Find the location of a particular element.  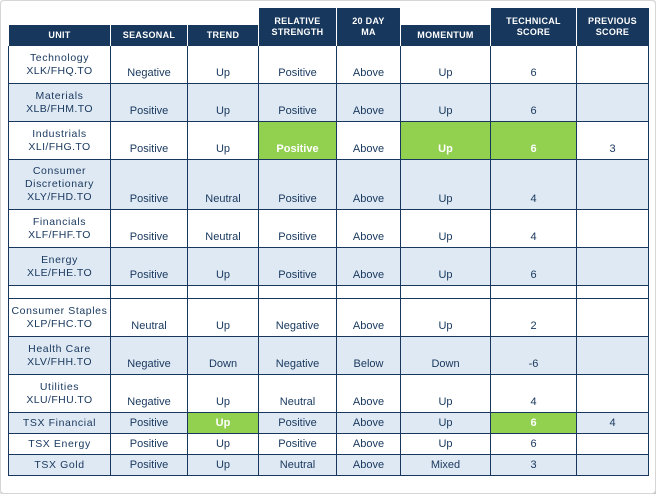

unit-ticker: XLE/FHE.TO is located at coordinates (59, 272).